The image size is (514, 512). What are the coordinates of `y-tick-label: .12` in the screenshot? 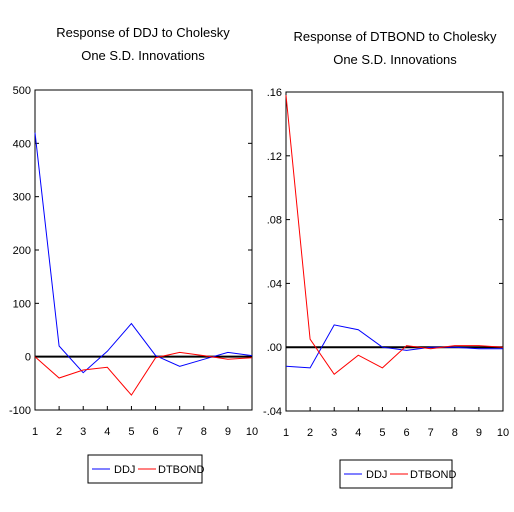 It's located at (274, 157).